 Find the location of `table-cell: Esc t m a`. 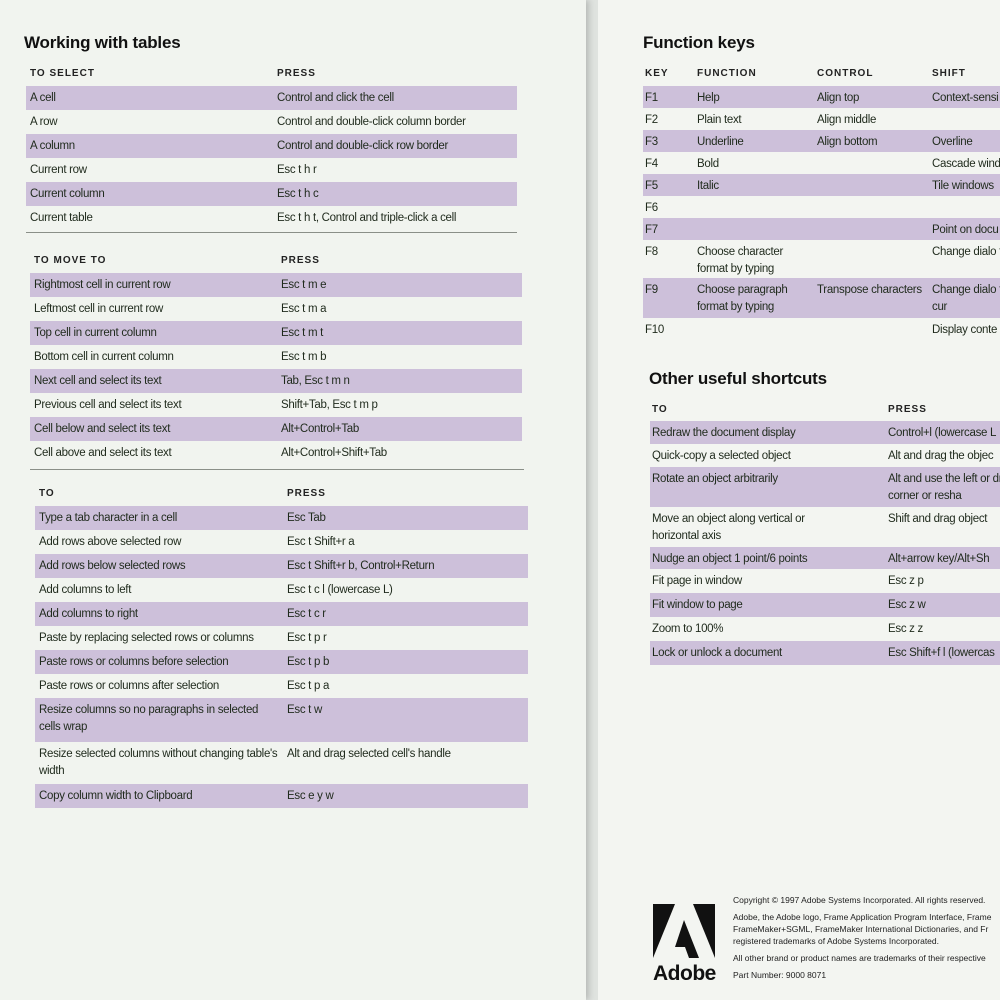

table-cell: Esc t m a is located at coordinates (304, 309).